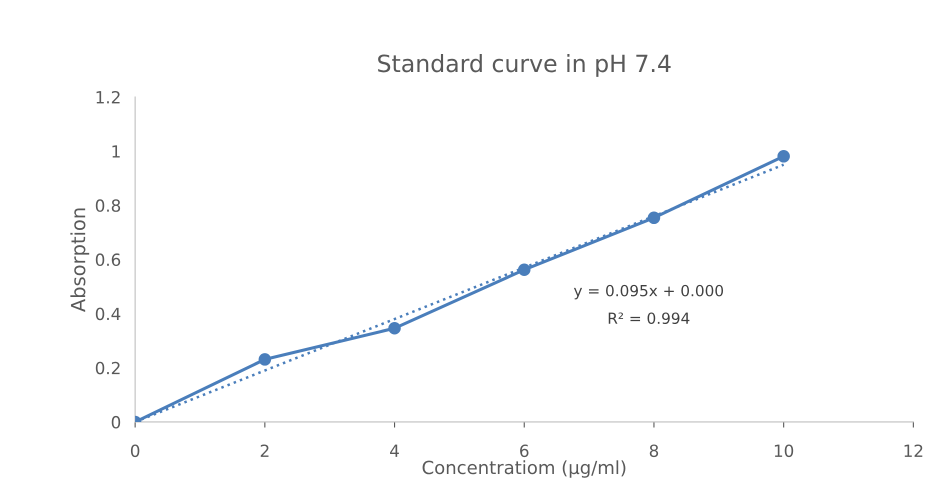  What do you see at coordinates (116, 151) in the screenshot?
I see `y-tick-label: 1` at bounding box center [116, 151].